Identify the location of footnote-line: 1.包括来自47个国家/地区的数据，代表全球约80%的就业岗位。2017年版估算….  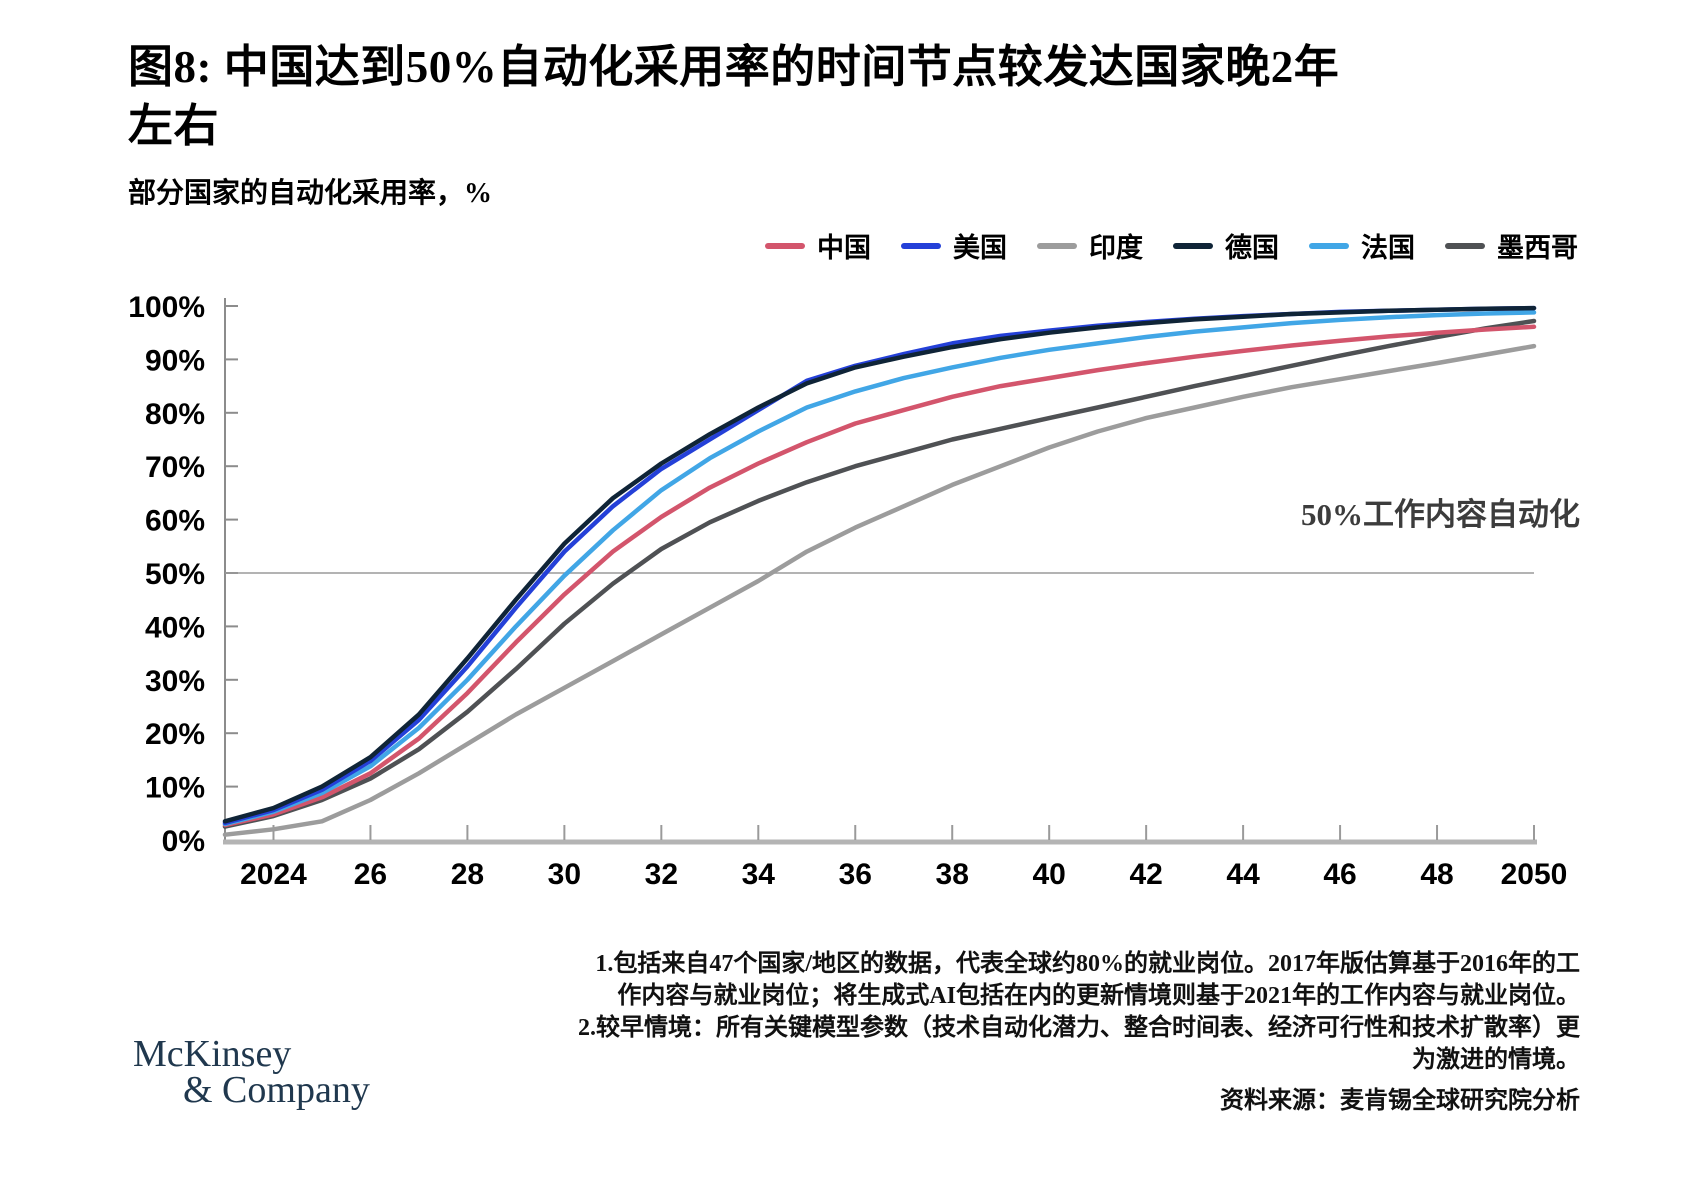
(1087, 964).